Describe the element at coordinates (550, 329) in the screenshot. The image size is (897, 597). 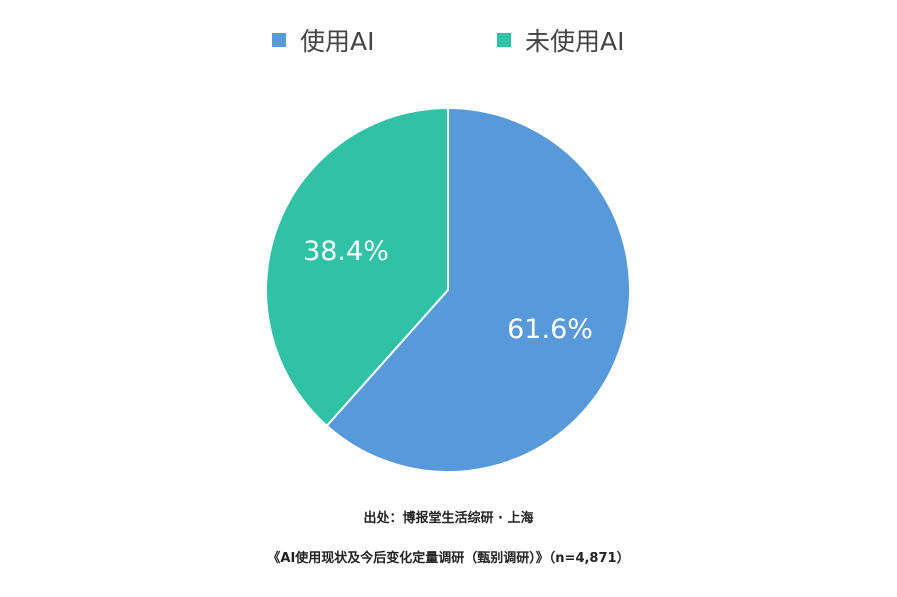
I see `data-label-0: 61.6%` at that location.